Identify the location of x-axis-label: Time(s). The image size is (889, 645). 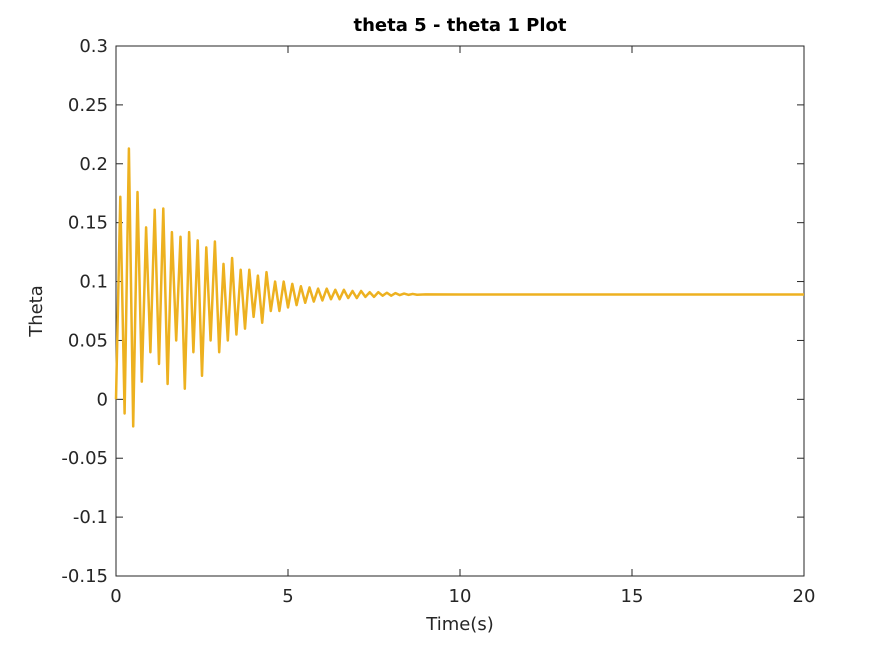
(459, 624).